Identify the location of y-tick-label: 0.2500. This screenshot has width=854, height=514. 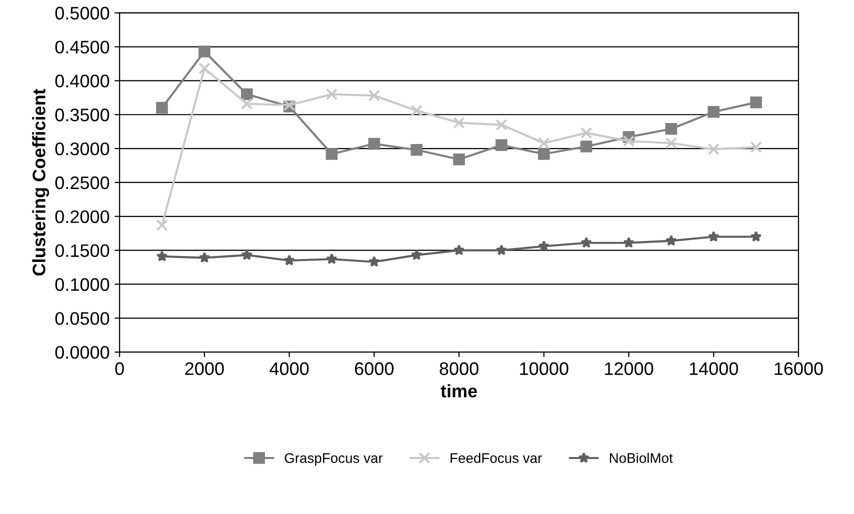
(82, 183).